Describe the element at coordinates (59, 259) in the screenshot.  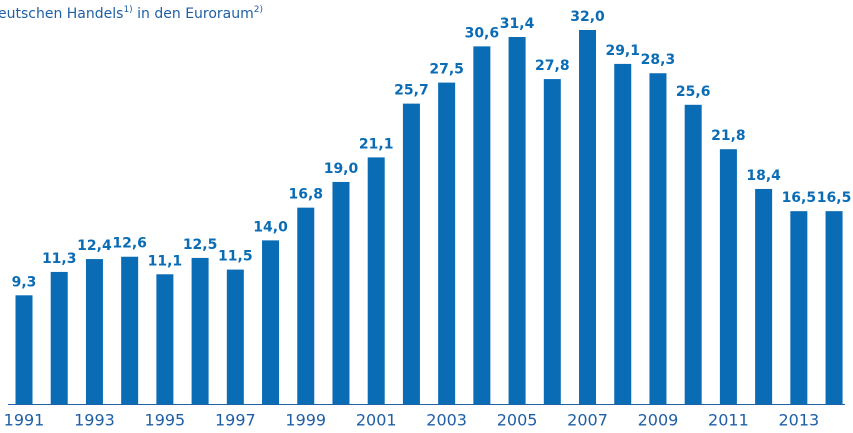
I see `value-label: 11,3` at that location.